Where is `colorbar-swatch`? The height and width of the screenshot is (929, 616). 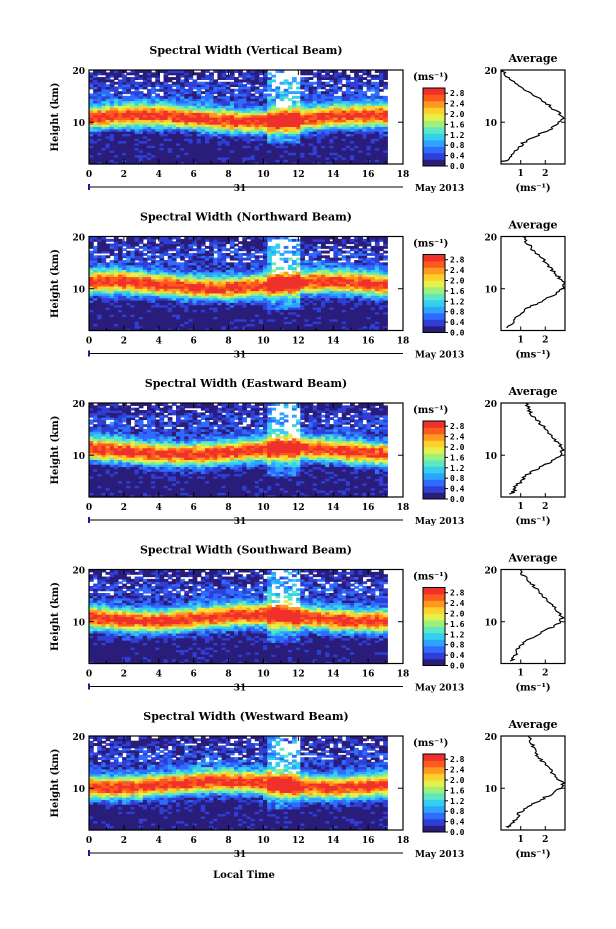 colorbar-swatch is located at coordinates (434, 104).